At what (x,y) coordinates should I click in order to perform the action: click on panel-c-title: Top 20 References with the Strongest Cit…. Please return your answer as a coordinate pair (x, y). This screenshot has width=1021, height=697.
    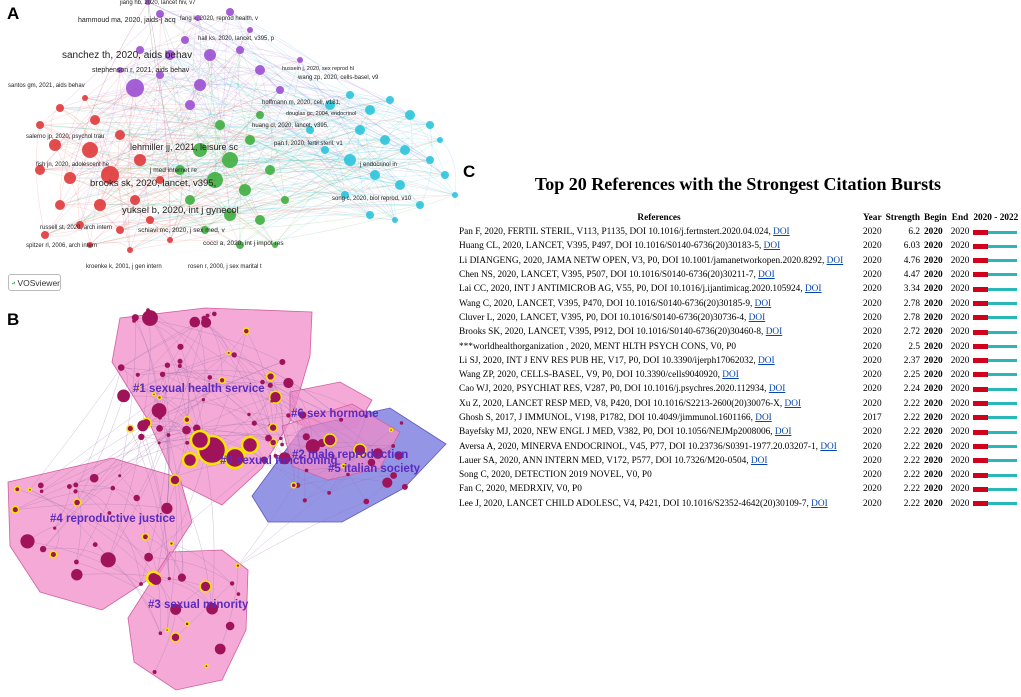
    Looking at the image, I should click on (738, 184).